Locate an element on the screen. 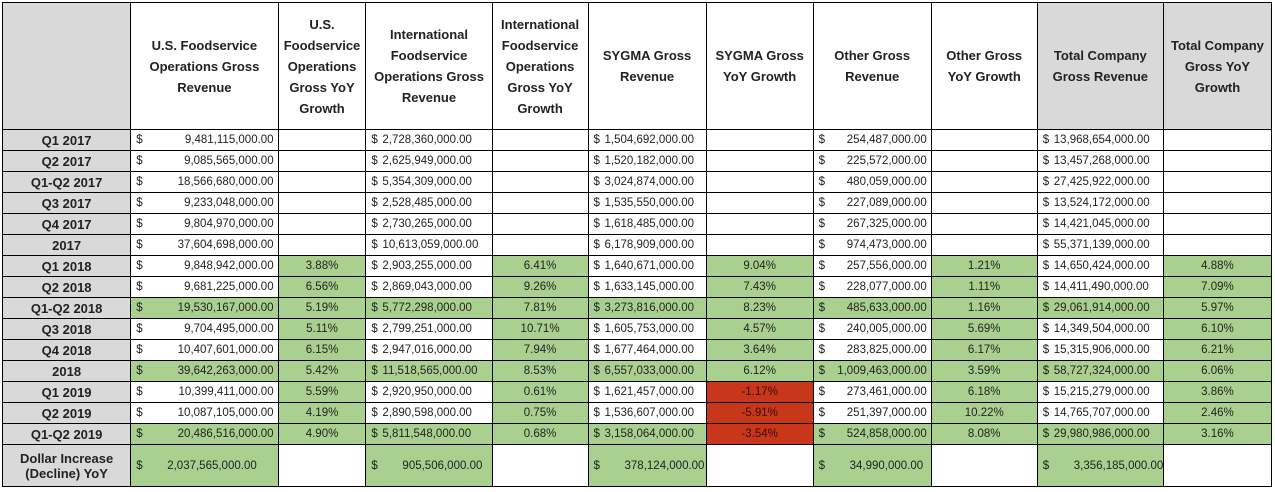 The height and width of the screenshot is (492, 1275). amount-value: 905,506,000.00 is located at coordinates (442, 465).